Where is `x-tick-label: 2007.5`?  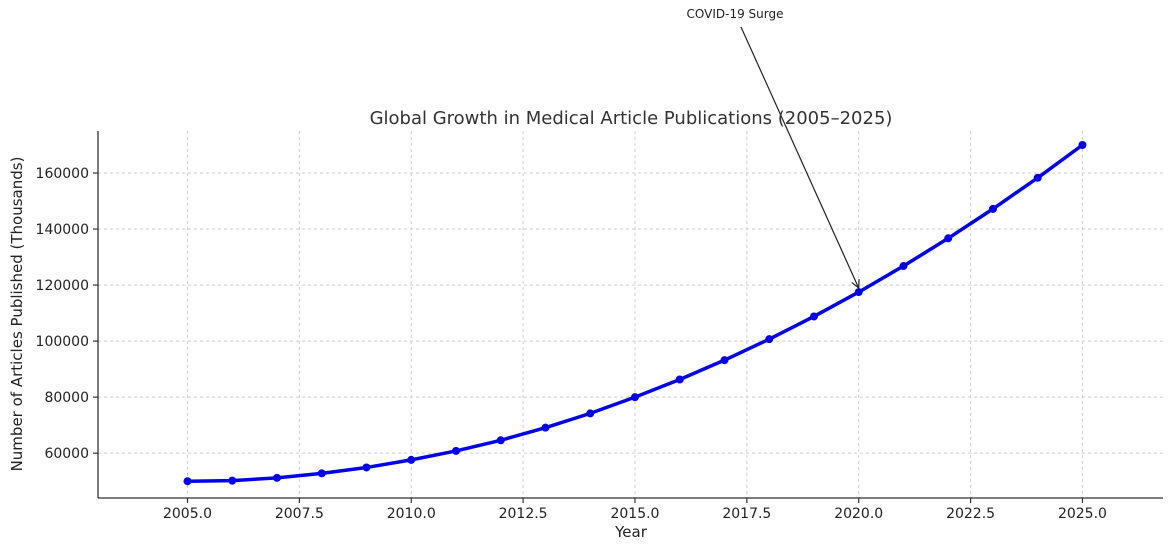 x-tick-label: 2007.5 is located at coordinates (299, 514).